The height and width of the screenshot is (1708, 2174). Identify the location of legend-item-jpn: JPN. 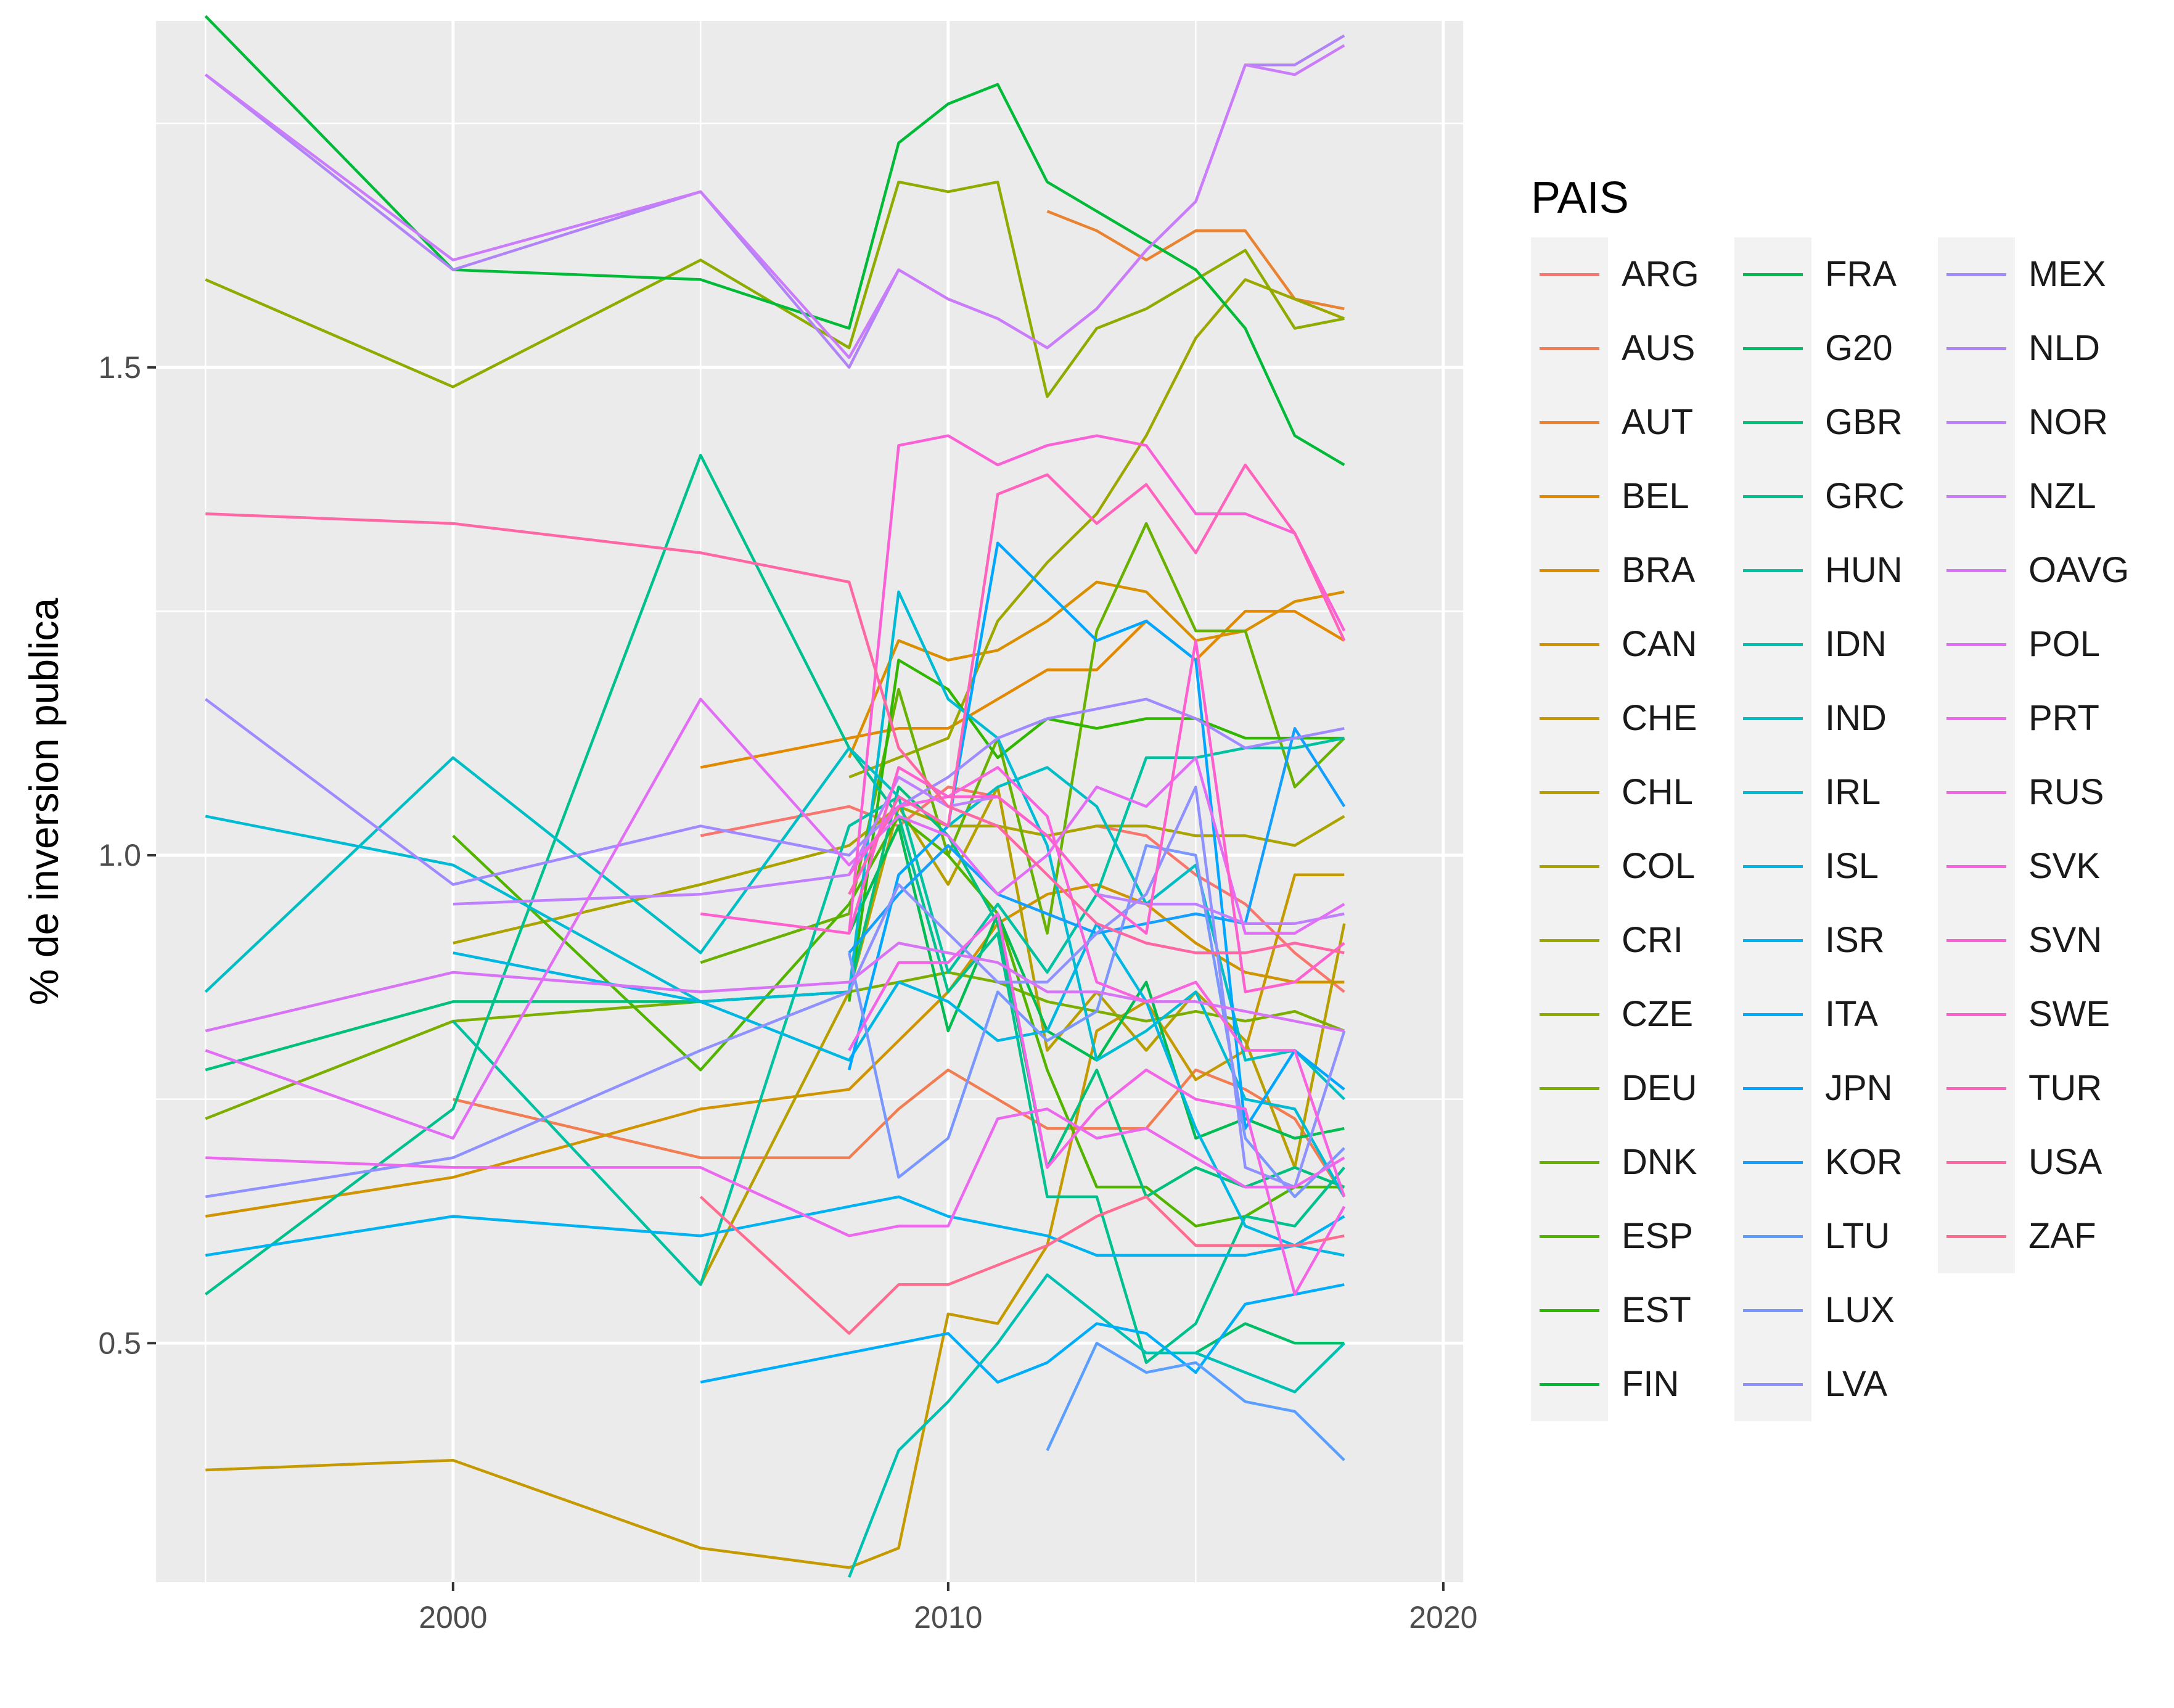
(1833, 1088).